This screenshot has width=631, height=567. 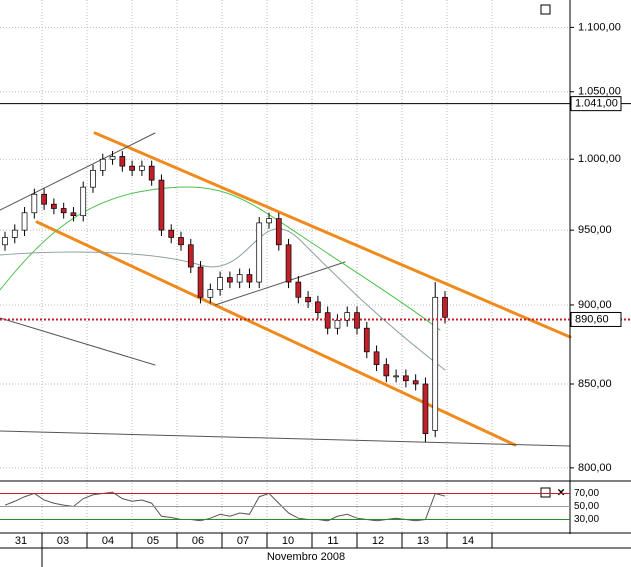 I want to click on x-tick-label: 06, so click(x=198, y=541).